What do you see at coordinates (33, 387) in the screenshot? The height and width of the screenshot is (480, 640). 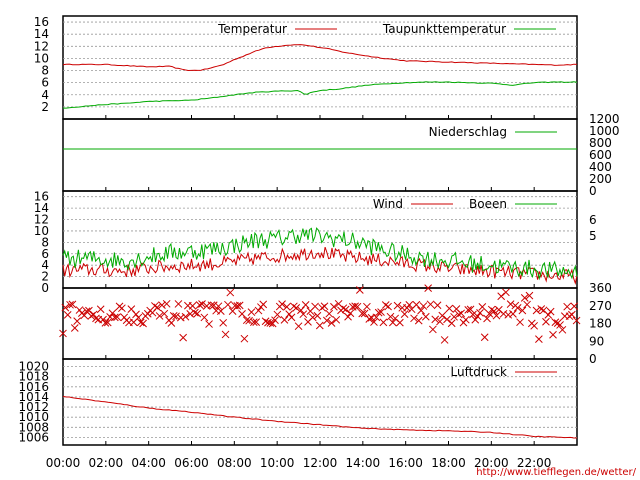 I see `y-tick-label: 1016` at bounding box center [33, 387].